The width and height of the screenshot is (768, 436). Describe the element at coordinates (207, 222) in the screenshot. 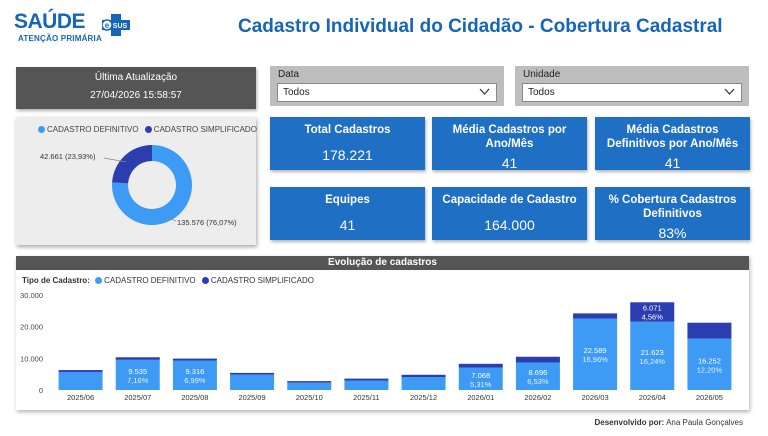

I see `donut-label-definitivo: 135.576 (76,07%)` at that location.